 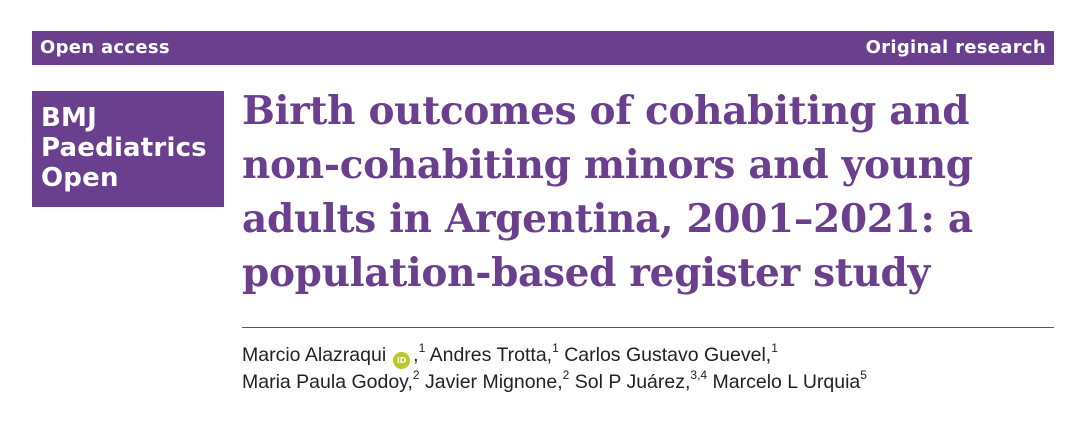 What do you see at coordinates (491, 382) in the screenshot?
I see `author-name: Javier Mignone` at bounding box center [491, 382].